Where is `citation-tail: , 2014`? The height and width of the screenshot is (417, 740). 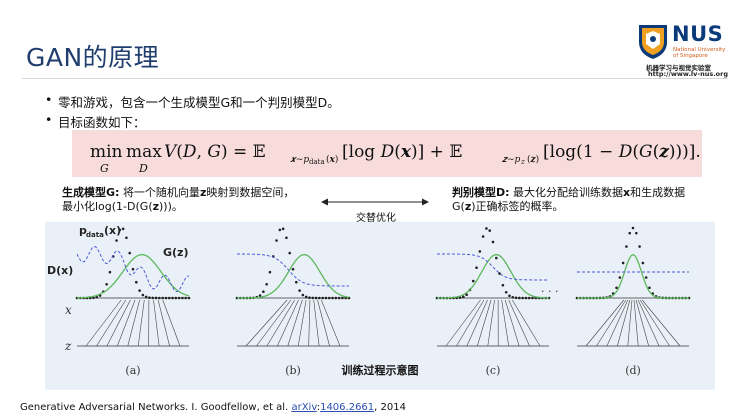 citation-tail: , 2014 is located at coordinates (390, 407).